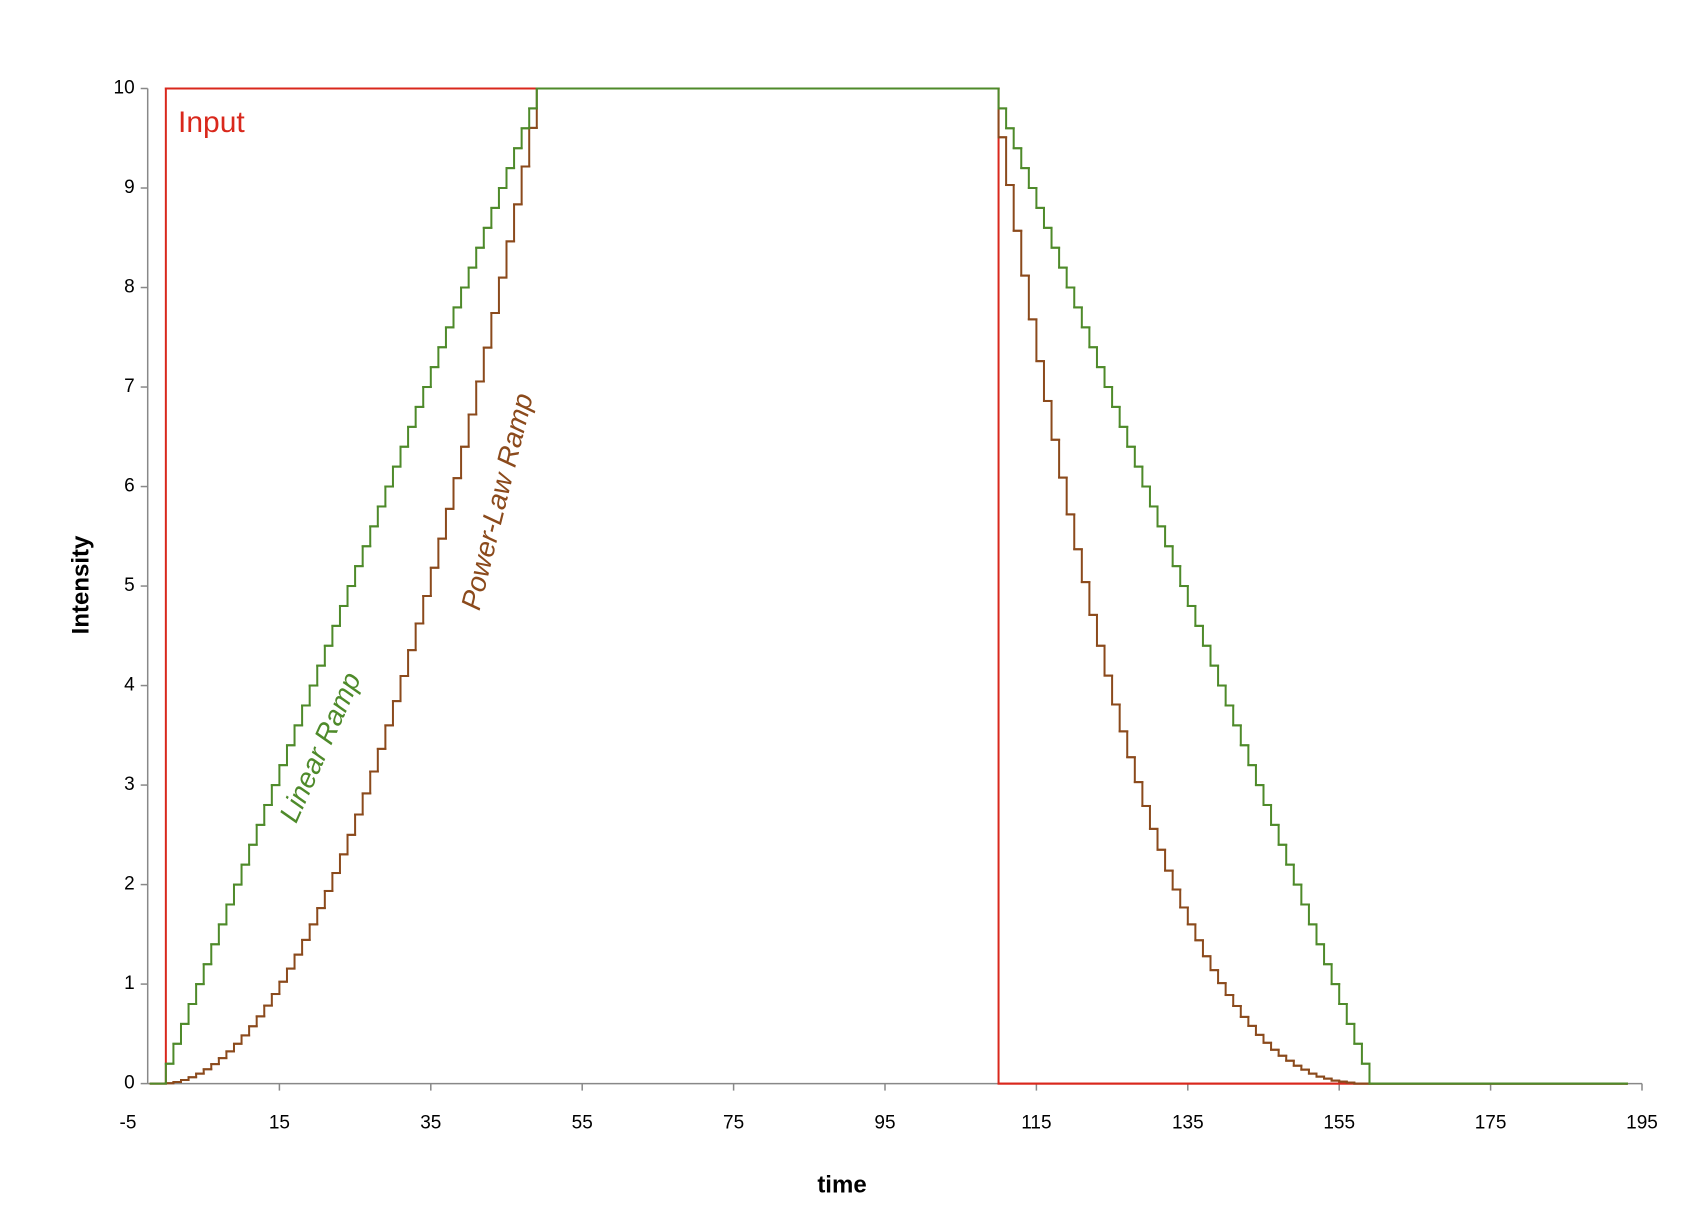 This screenshot has height=1229, width=1704. What do you see at coordinates (1188, 1123) in the screenshot?
I see `x-tick-label: 135` at bounding box center [1188, 1123].